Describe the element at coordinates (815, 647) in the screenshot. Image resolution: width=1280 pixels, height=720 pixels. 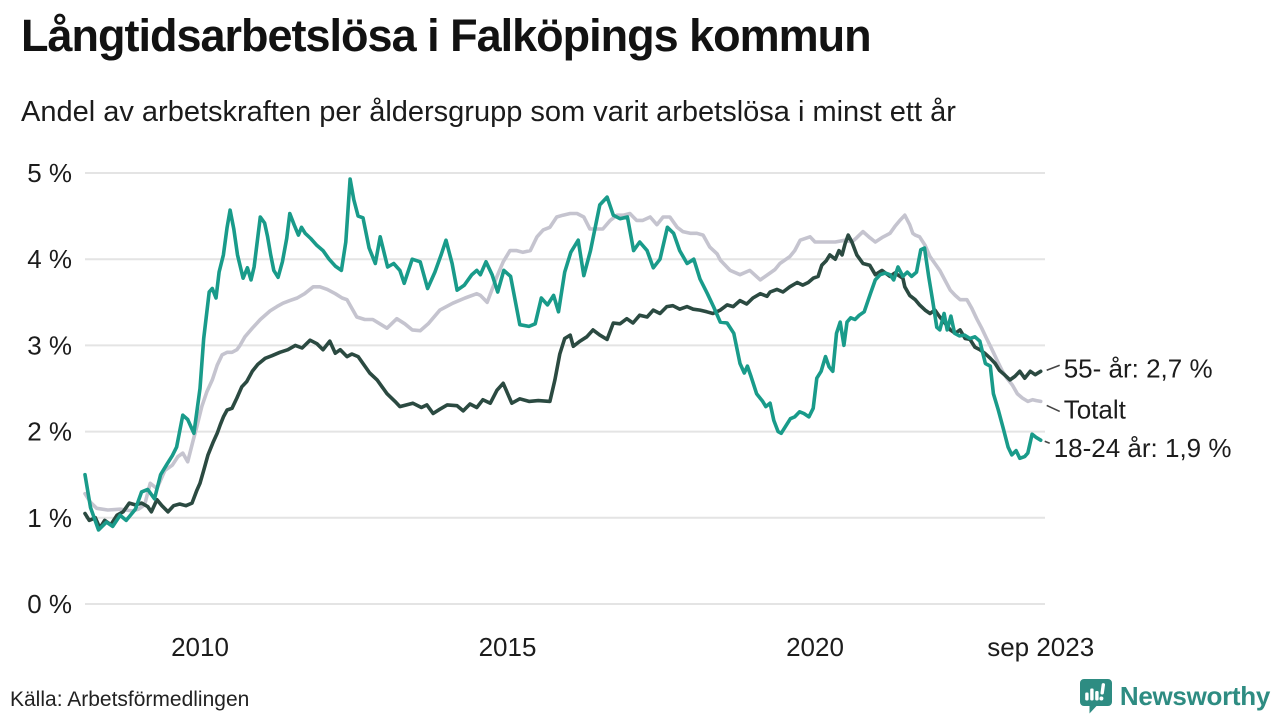
I see `x-tick-label: 2020` at that location.